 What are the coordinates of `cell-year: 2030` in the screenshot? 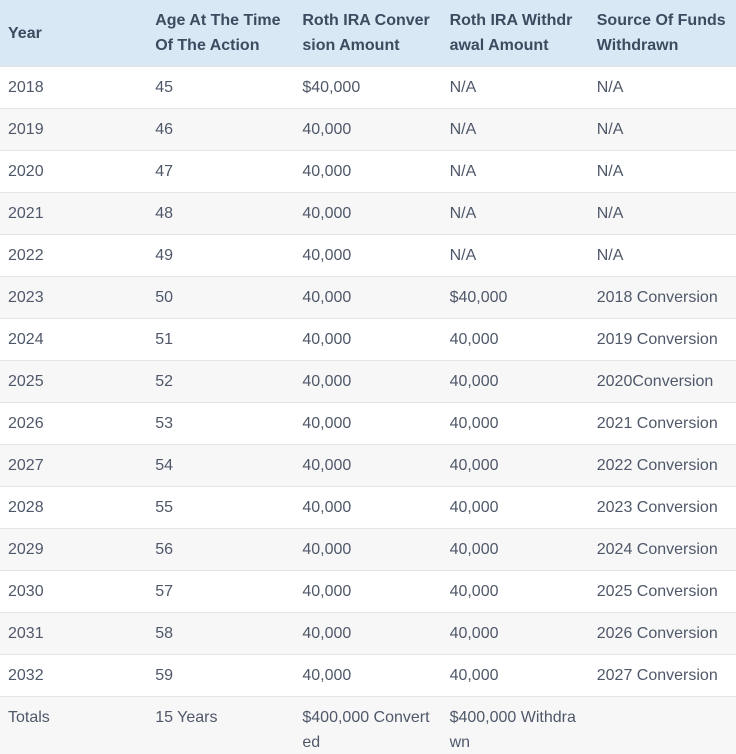 It's located at (74, 591).